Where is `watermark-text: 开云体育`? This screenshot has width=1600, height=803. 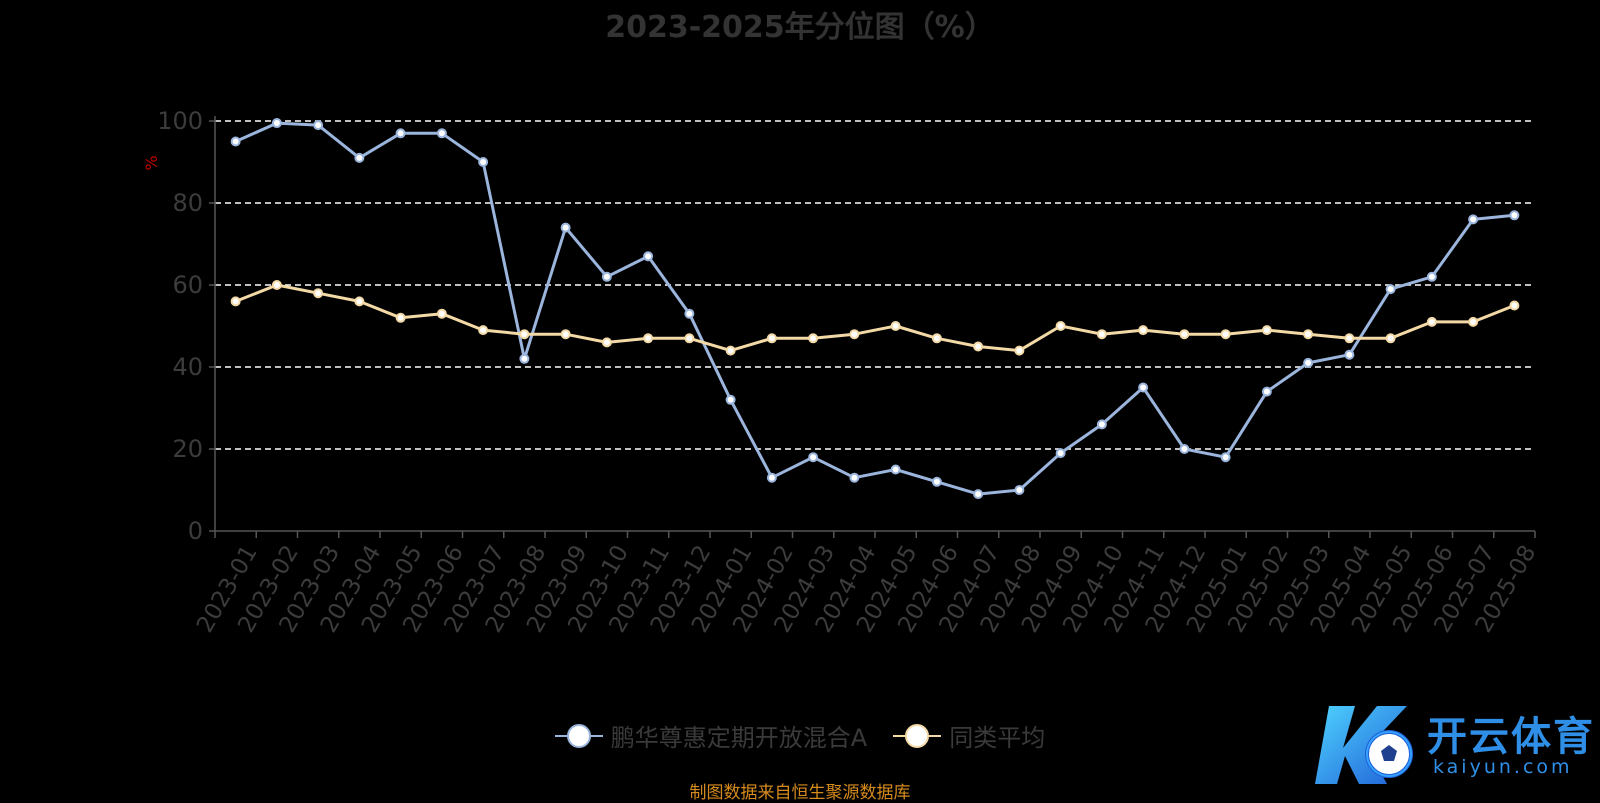
watermark-text: 开云体育 is located at coordinates (1511, 737).